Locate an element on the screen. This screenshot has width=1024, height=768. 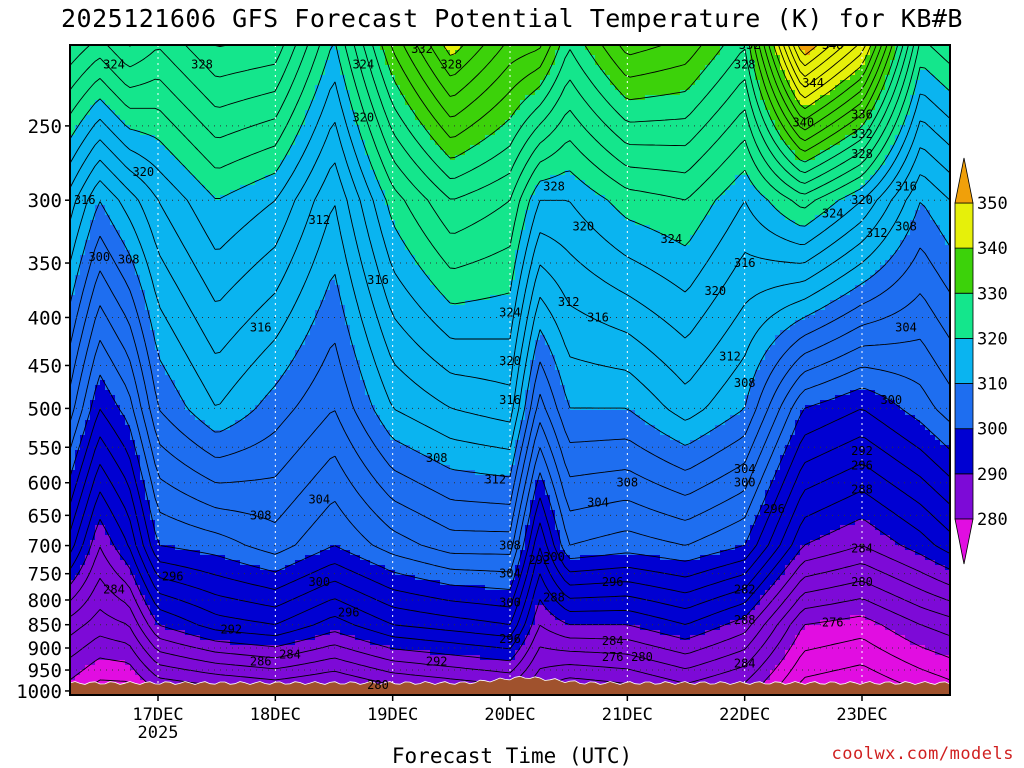
x-tick-label: 22DEC is located at coordinates (744, 715).